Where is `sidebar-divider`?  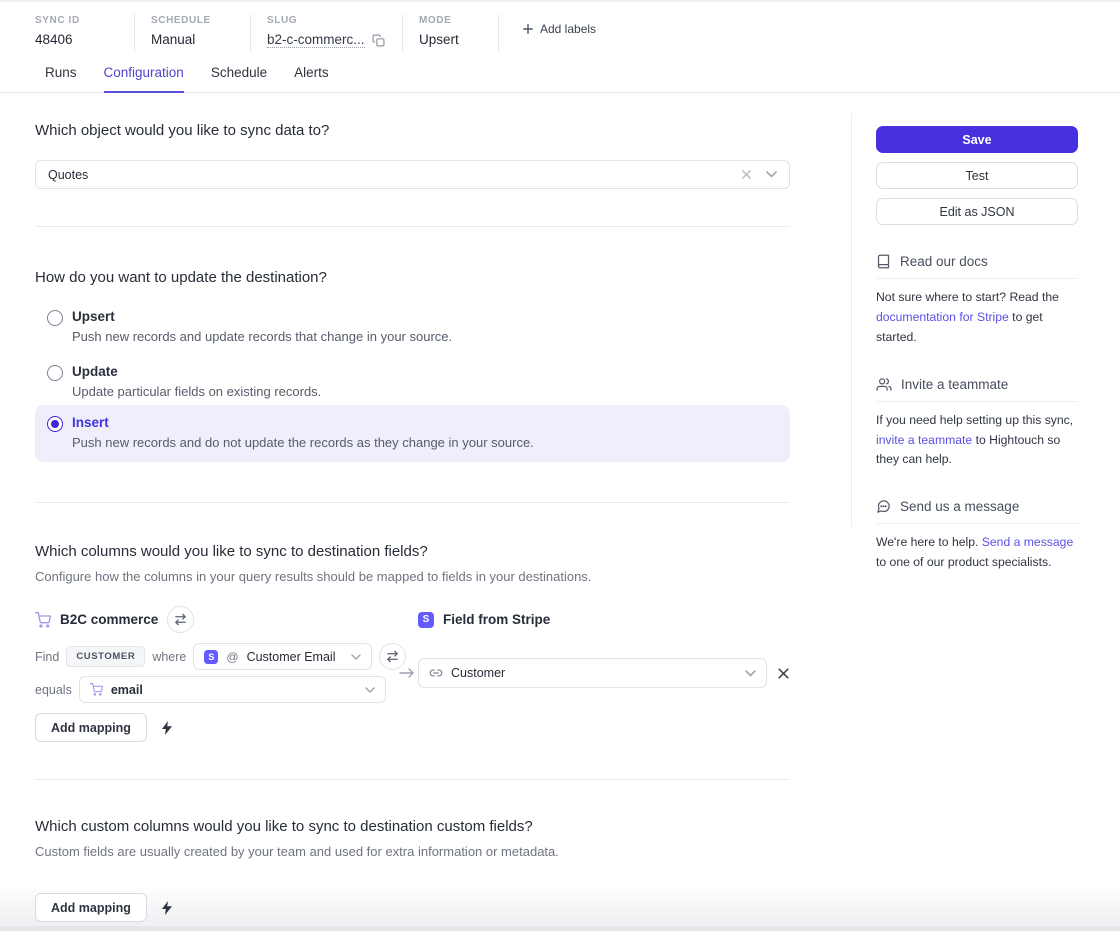
sidebar-divider is located at coordinates (851, 320).